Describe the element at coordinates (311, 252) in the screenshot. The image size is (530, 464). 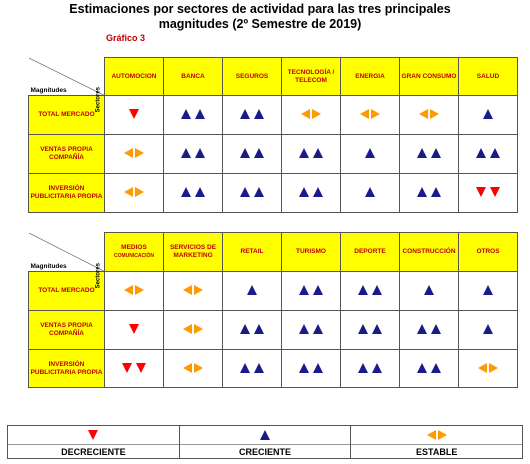
I see `sector-header: TURISMO` at that location.